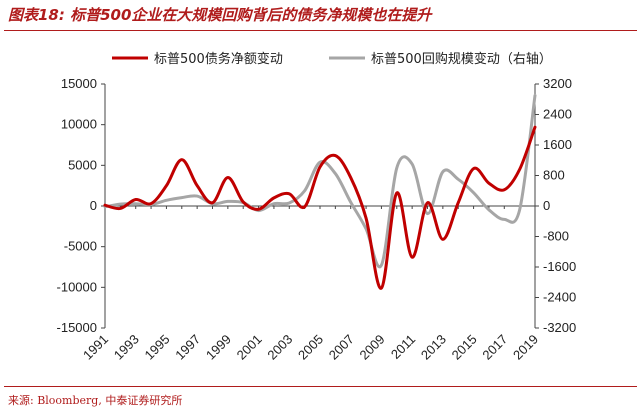  What do you see at coordinates (156, 347) in the screenshot?
I see `x-tick-label: 1995` at bounding box center [156, 347].